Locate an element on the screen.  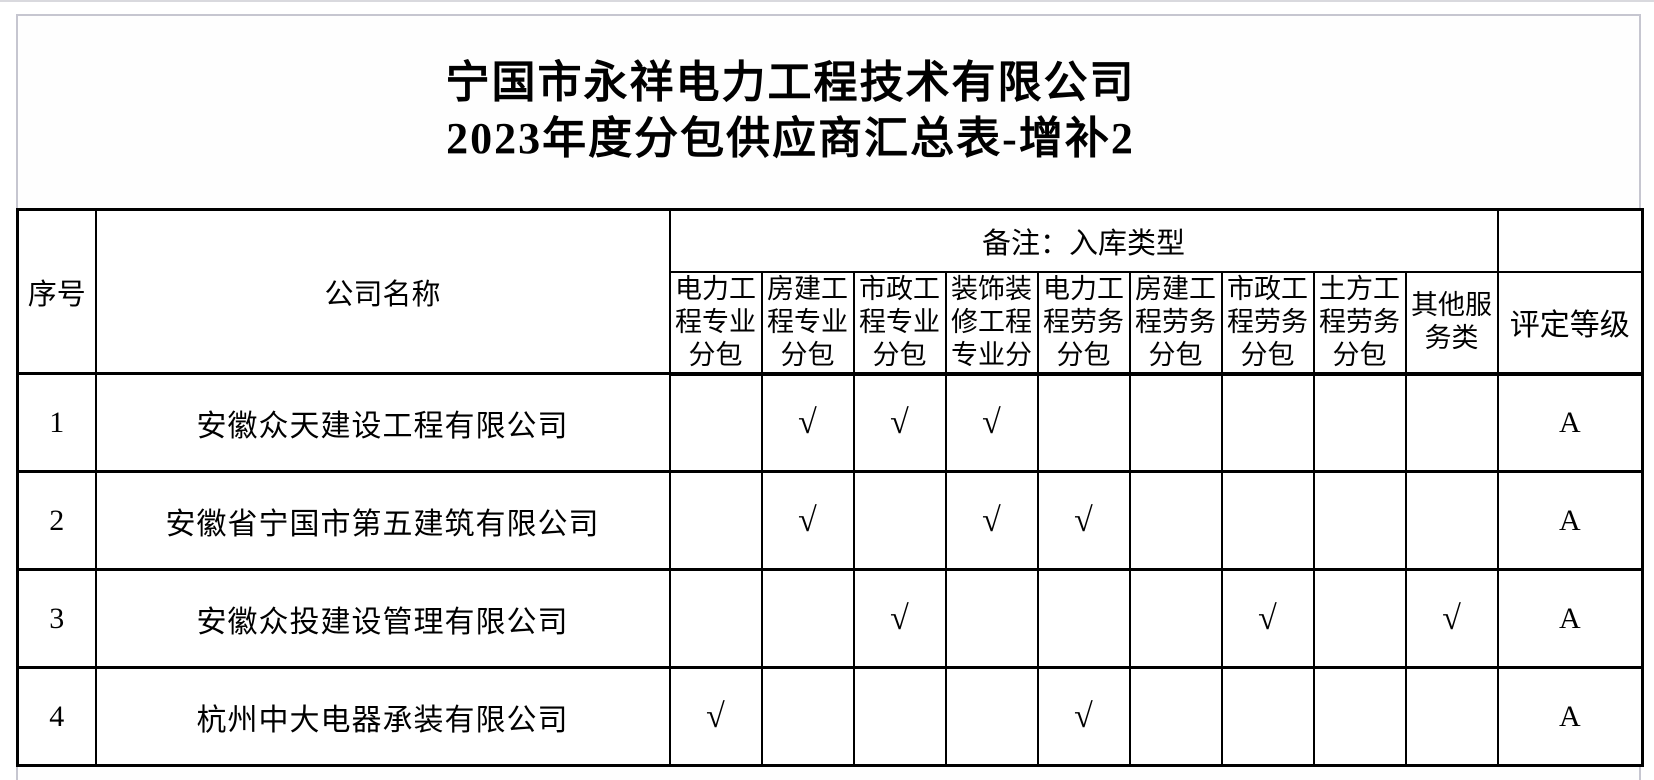
subcolumn-municipal-labor: 市政工程劳务分包 is located at coordinates (1267, 323).